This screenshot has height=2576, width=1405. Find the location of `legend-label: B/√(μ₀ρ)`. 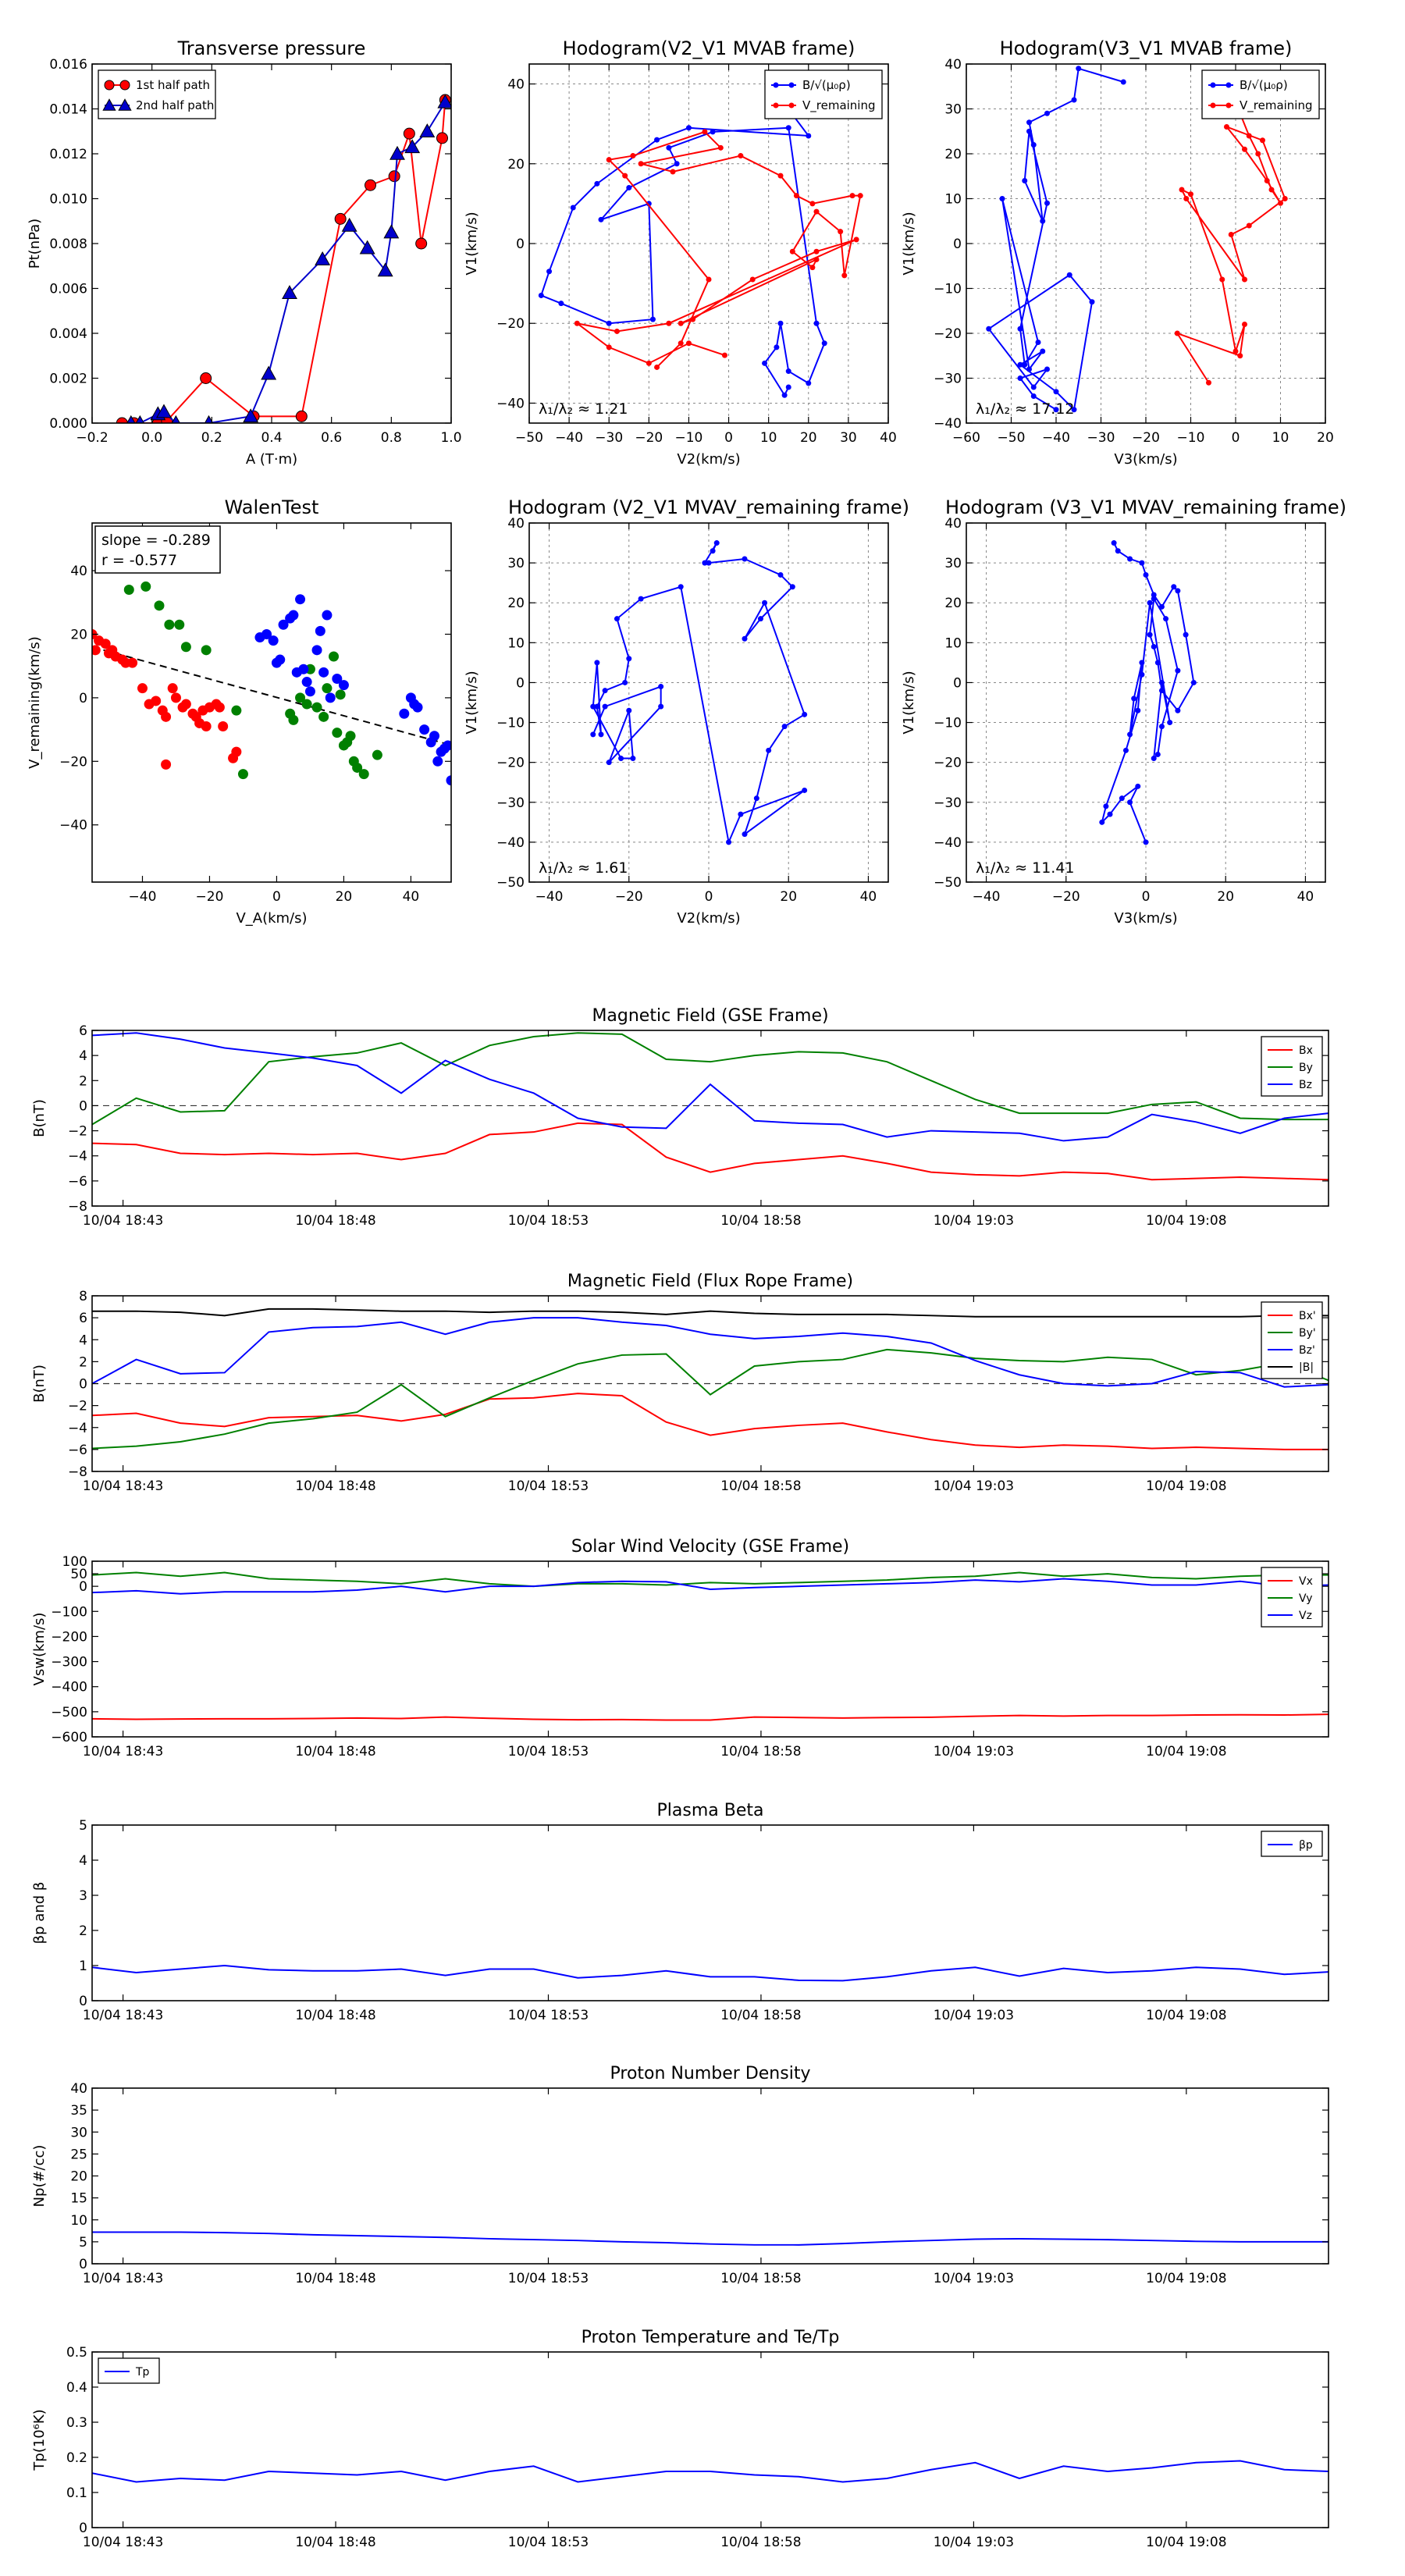

legend-label: B/√(μ₀ρ) is located at coordinates (1264, 85).